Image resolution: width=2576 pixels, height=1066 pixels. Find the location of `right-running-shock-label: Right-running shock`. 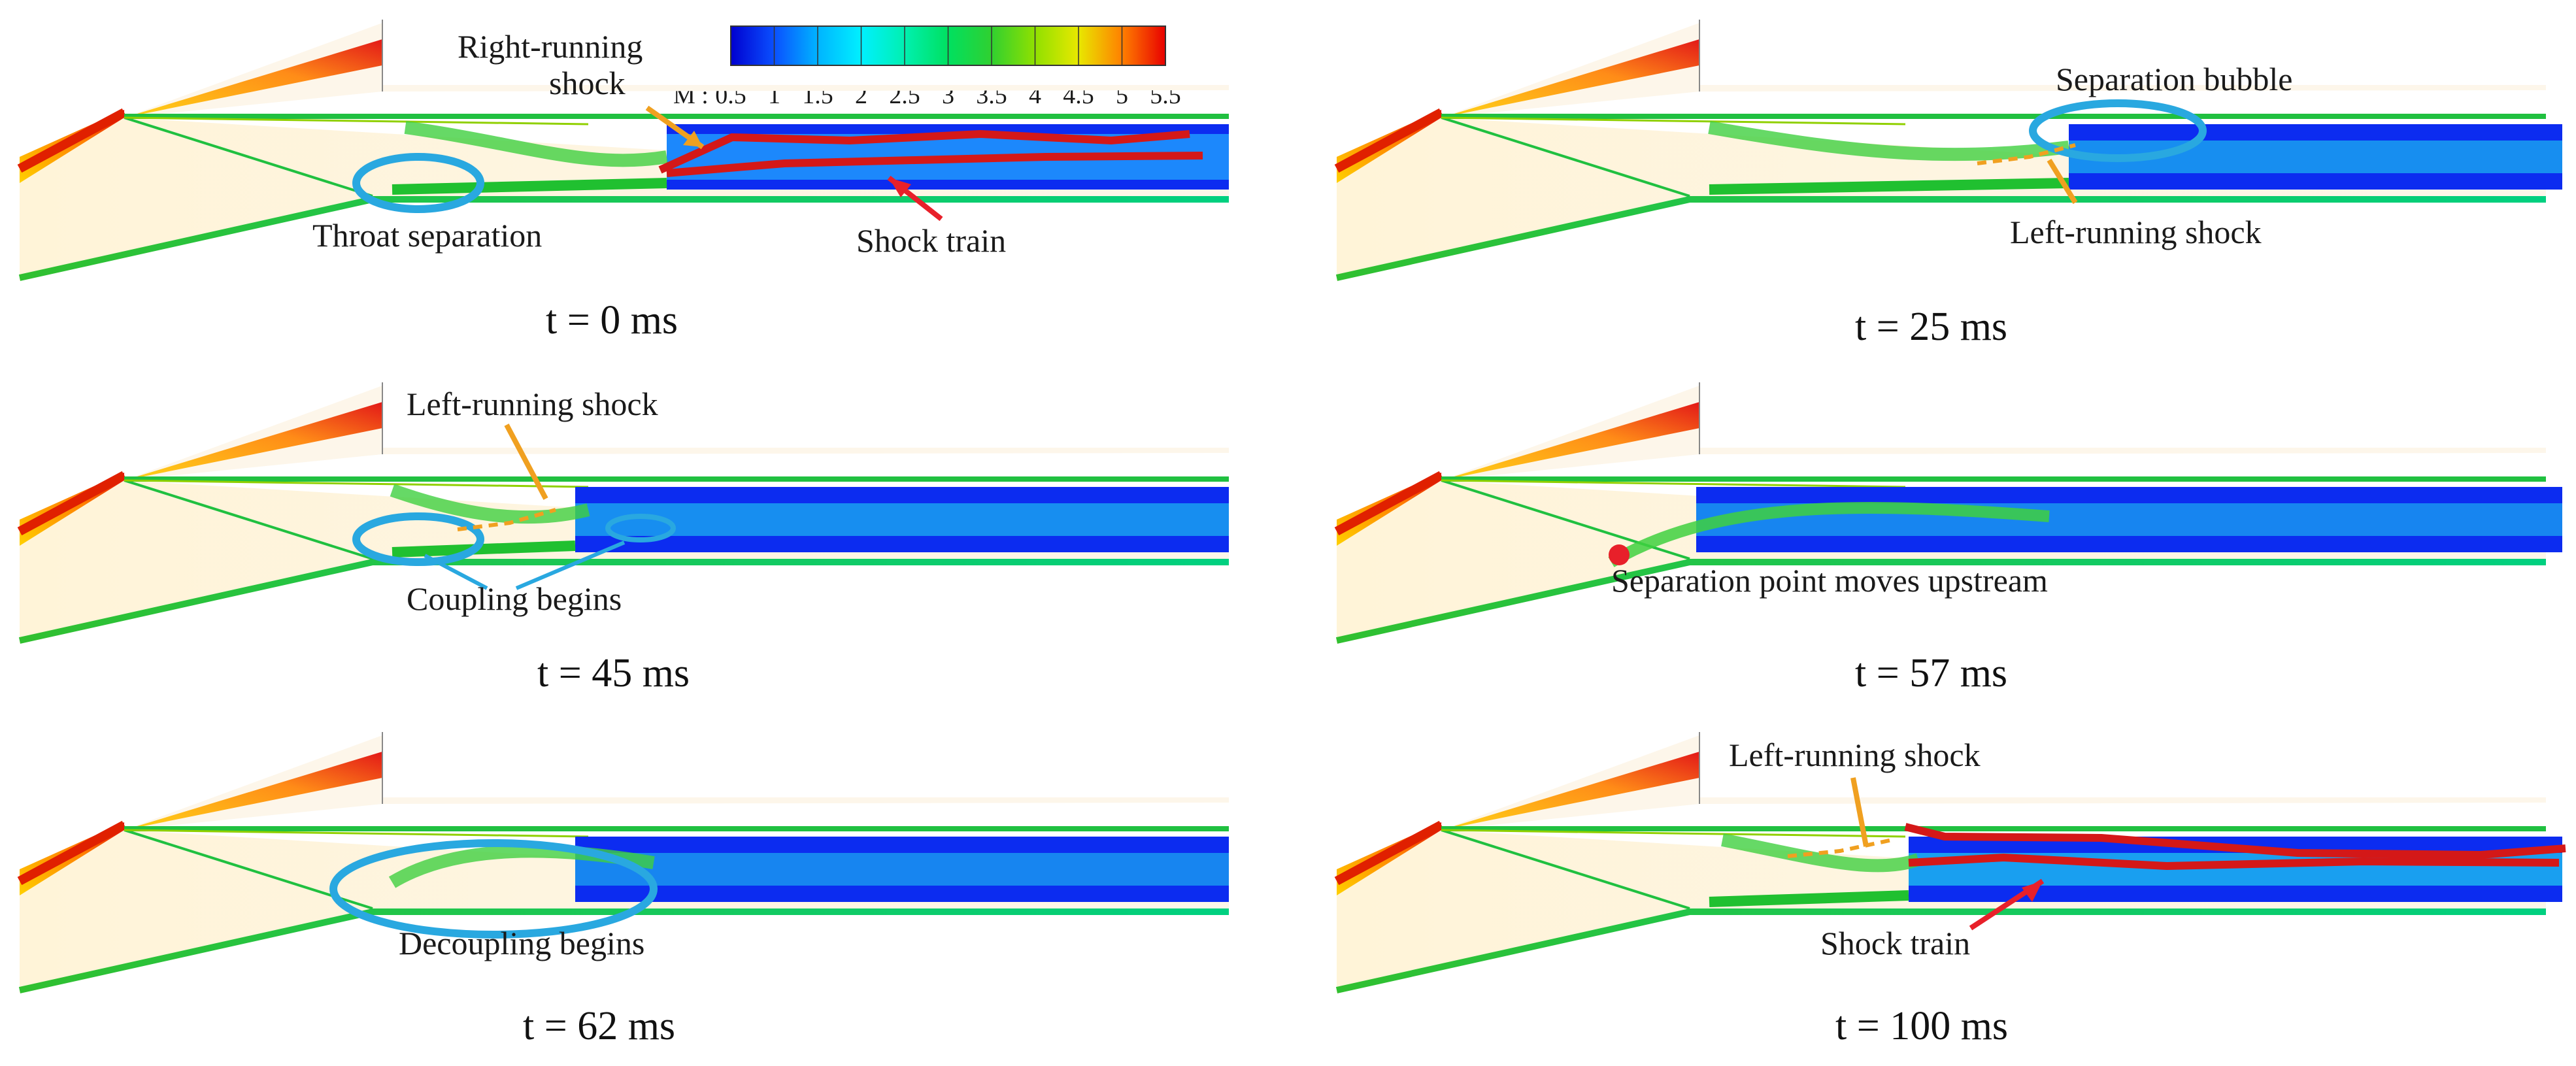

right-running-shock-label: Right-running shock is located at coordinates (555, 64).